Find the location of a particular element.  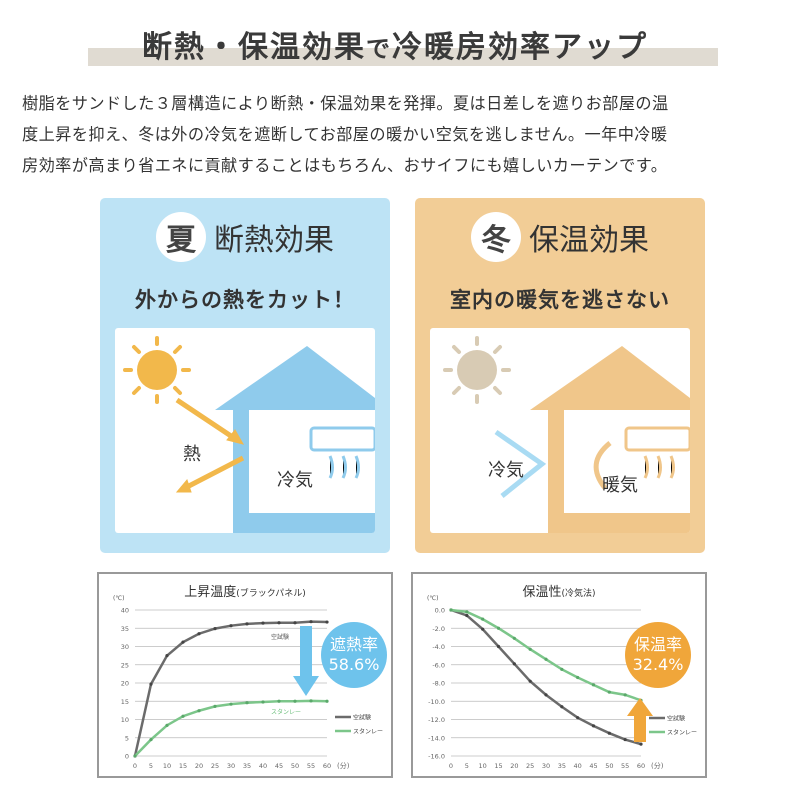

season-badge: 冬 is located at coordinates (496, 237).